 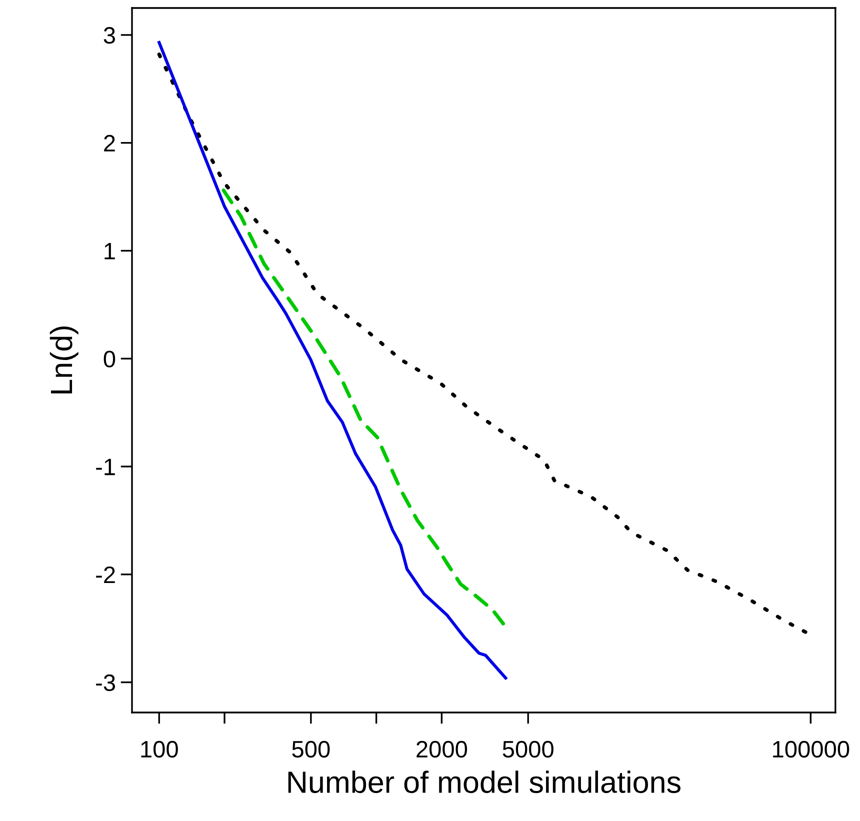 I want to click on y-tick-label: 2, so click(x=109, y=143).